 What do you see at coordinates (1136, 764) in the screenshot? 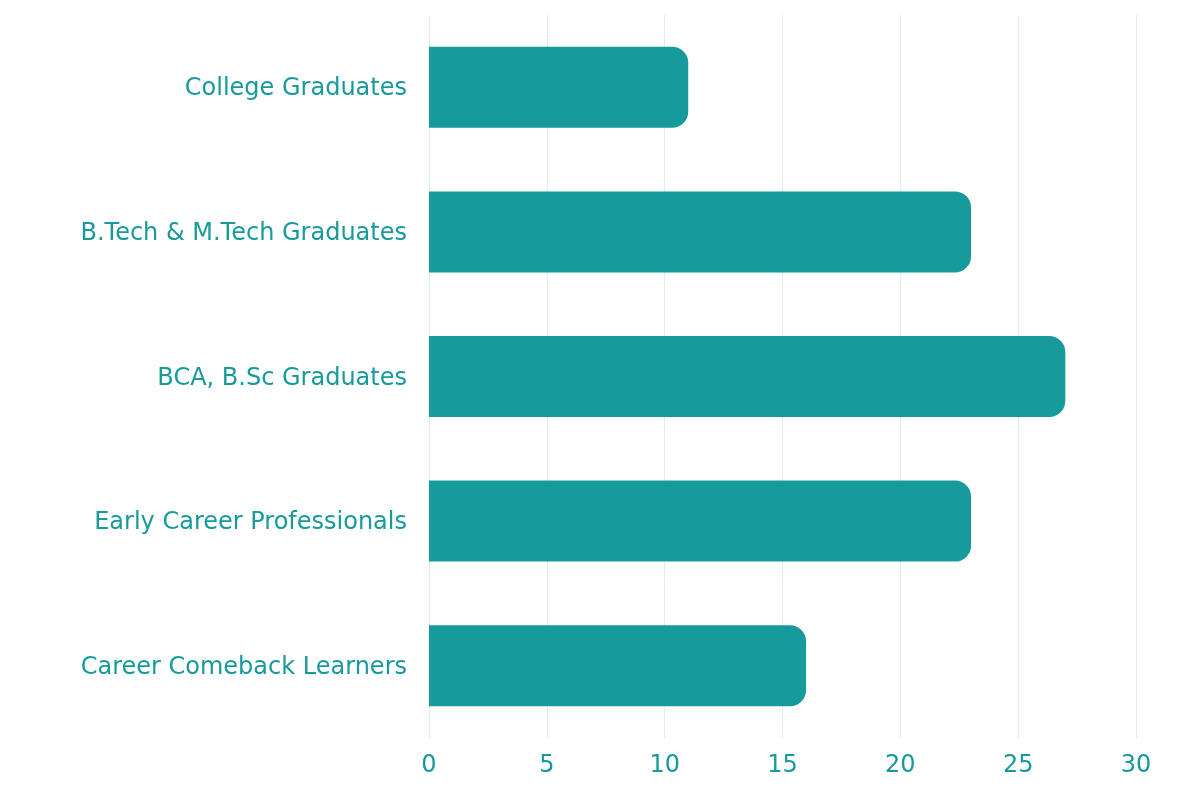
I see `x-tick-label: 30` at bounding box center [1136, 764].